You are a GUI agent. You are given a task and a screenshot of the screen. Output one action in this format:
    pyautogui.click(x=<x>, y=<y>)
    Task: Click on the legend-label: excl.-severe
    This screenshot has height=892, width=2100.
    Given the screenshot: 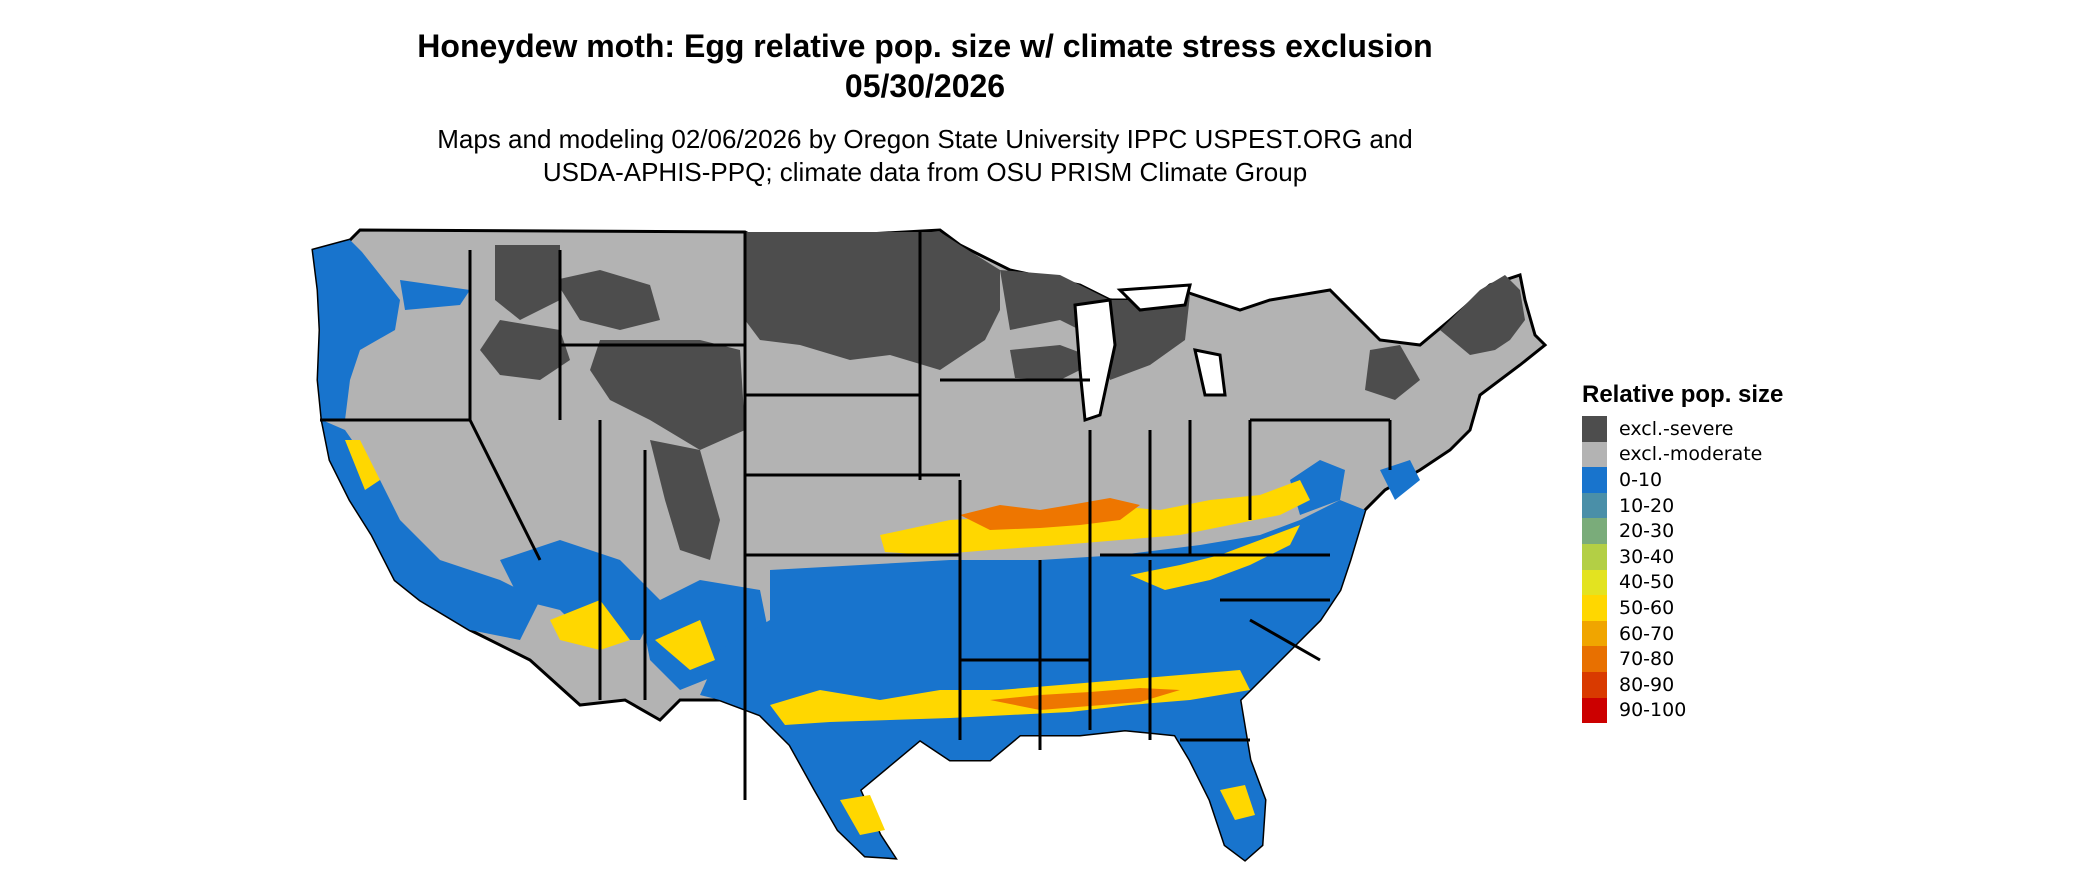 What is the action you would take?
    pyautogui.click(x=1676, y=428)
    